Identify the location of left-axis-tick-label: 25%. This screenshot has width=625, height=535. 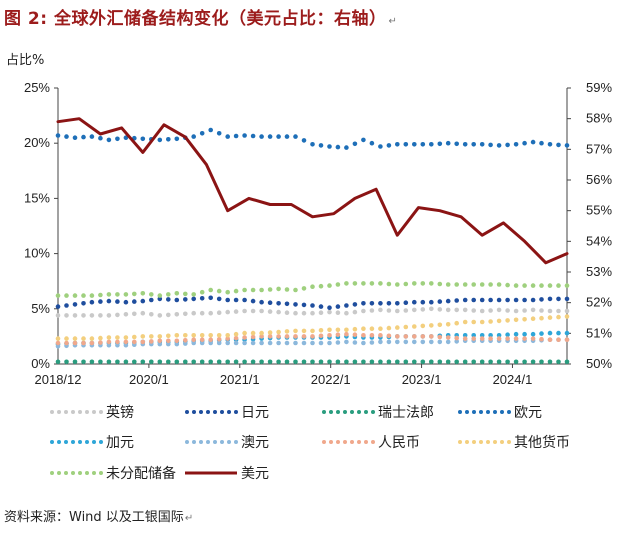
(37, 87).